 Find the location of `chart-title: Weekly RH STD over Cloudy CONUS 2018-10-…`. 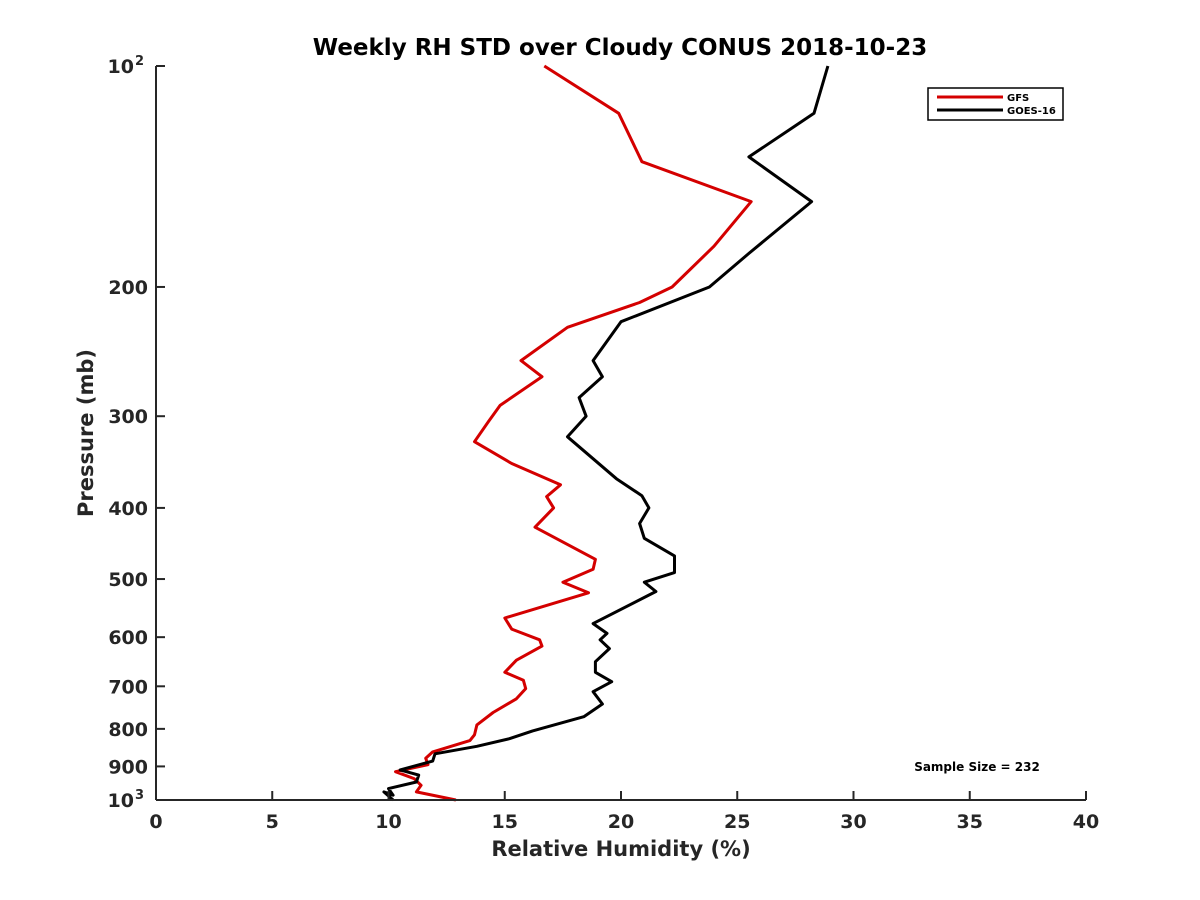

chart-title: Weekly RH STD over Cloudy CONUS 2018-10-… is located at coordinates (620, 48).